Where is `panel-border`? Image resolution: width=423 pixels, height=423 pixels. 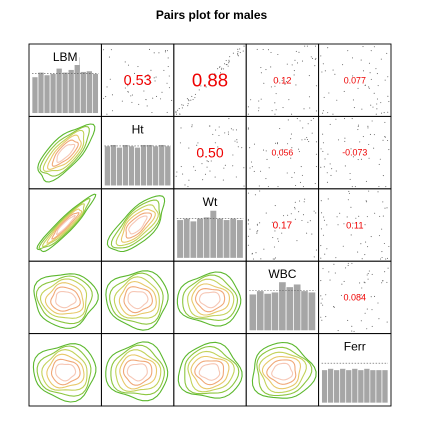
panel-border is located at coordinates (65, 152).